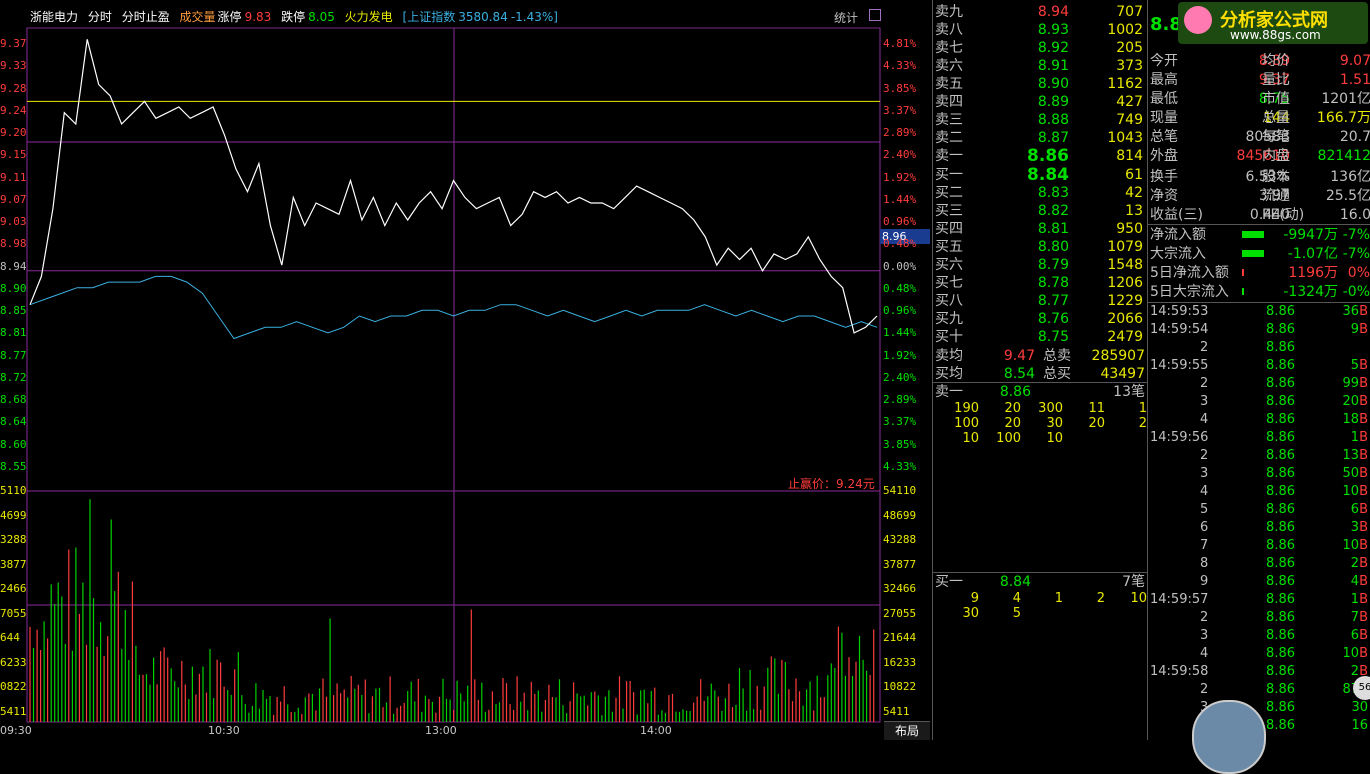 This screenshot has width=1370, height=774. I want to click on ask-price: 8.91, so click(1053, 66).